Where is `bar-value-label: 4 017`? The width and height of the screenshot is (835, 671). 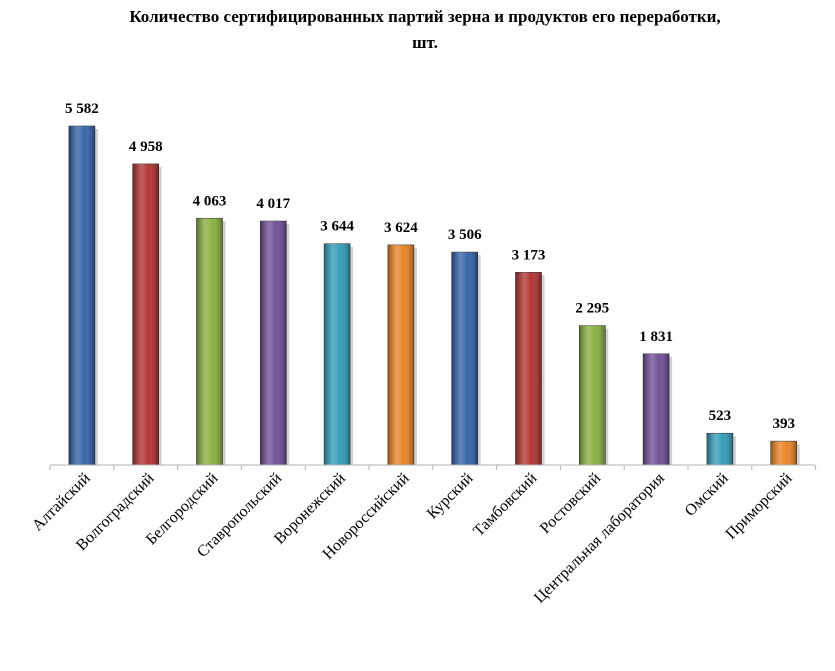
bar-value-label: 4 017 is located at coordinates (273, 204).